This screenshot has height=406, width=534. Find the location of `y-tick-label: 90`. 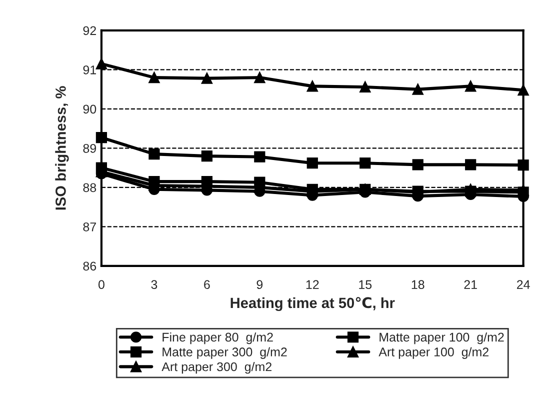

y-tick-label: 90 is located at coordinates (89, 109).